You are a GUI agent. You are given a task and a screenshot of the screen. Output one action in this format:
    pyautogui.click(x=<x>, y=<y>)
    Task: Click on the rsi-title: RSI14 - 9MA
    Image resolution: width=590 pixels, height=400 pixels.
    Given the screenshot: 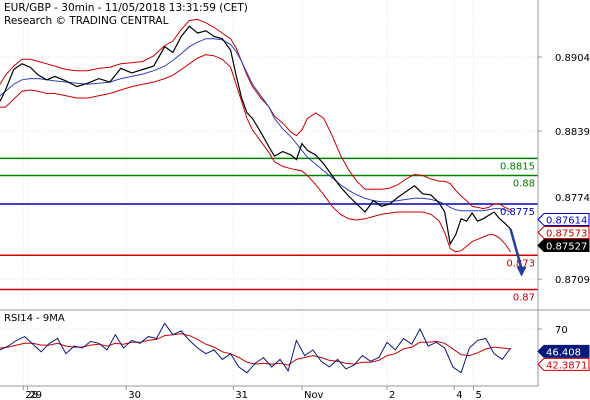 What is the action you would take?
    pyautogui.click(x=34, y=318)
    